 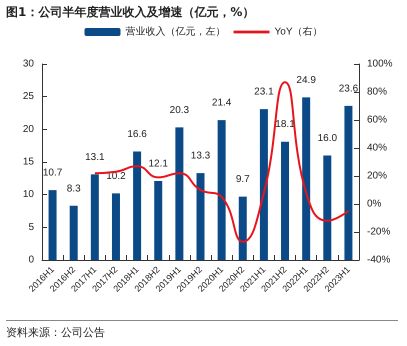 I want to click on y-tick-label: 15, so click(x=28, y=162).